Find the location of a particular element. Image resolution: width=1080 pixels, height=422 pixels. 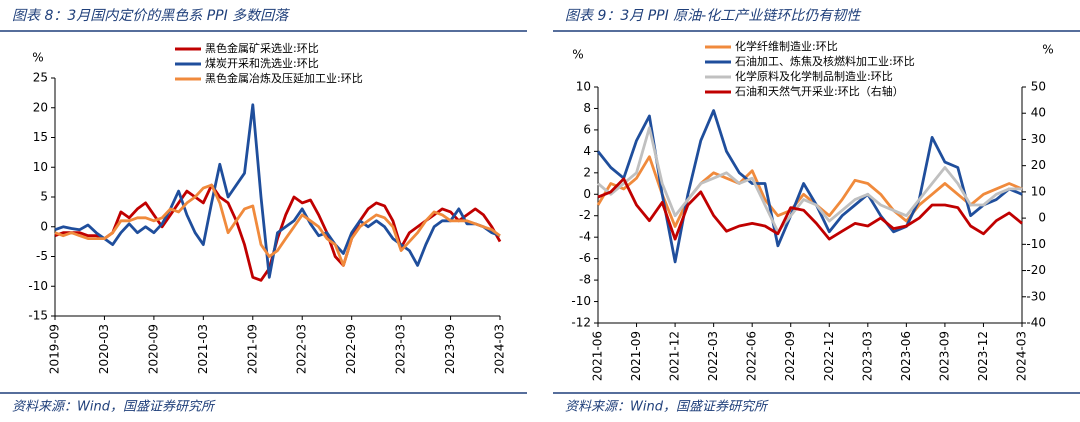

y2-tick-label: 0 is located at coordinates (1042, 218).